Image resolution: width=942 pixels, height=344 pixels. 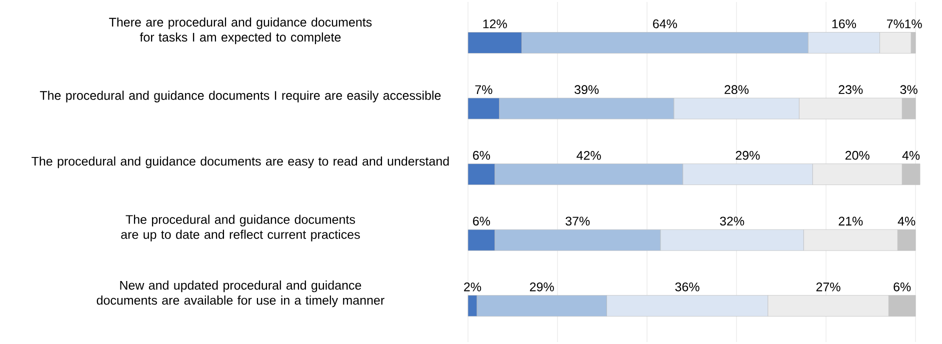 I want to click on data-label: 28%, so click(x=736, y=89).